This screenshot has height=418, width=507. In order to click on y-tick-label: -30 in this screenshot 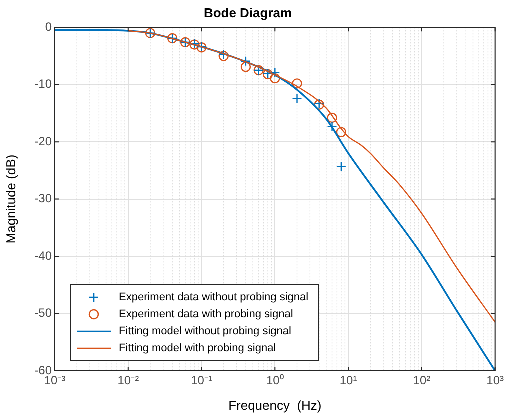, I will do `click(43, 199)`.